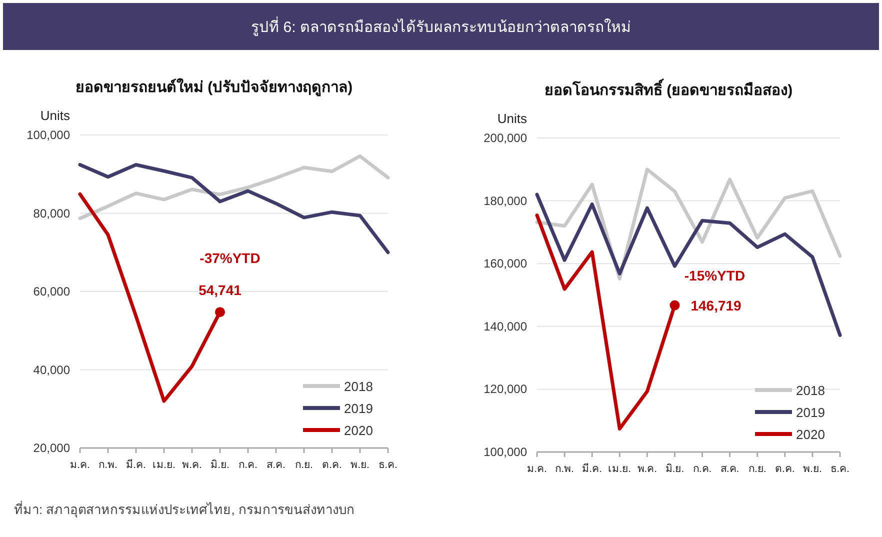 This screenshot has width=882, height=537. I want to click on annotation: 146,719, so click(716, 305).